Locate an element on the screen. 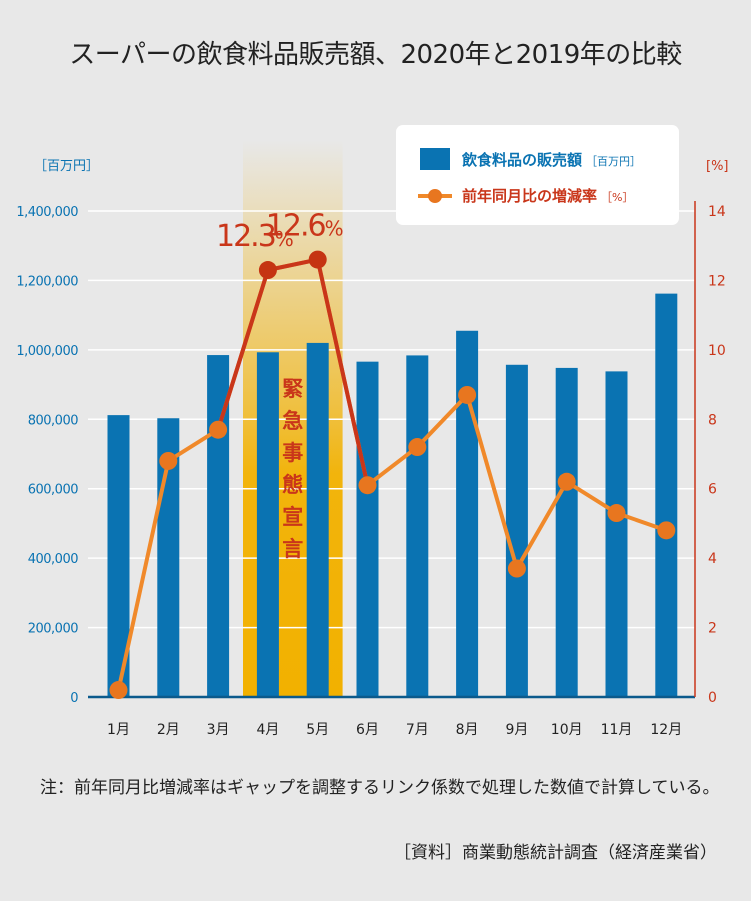  x-tick-label: 2月 is located at coordinates (168, 730).